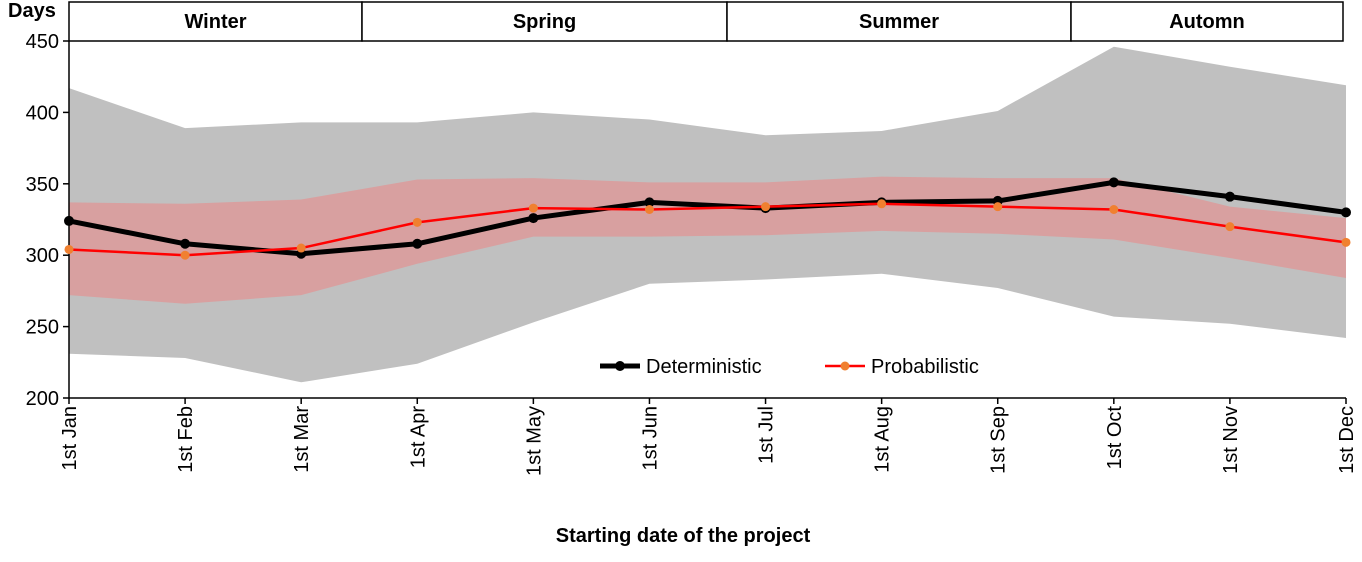 This screenshot has width=1362, height=562. What do you see at coordinates (707, 229) in the screenshot?
I see `series-line-probabilistic` at bounding box center [707, 229].